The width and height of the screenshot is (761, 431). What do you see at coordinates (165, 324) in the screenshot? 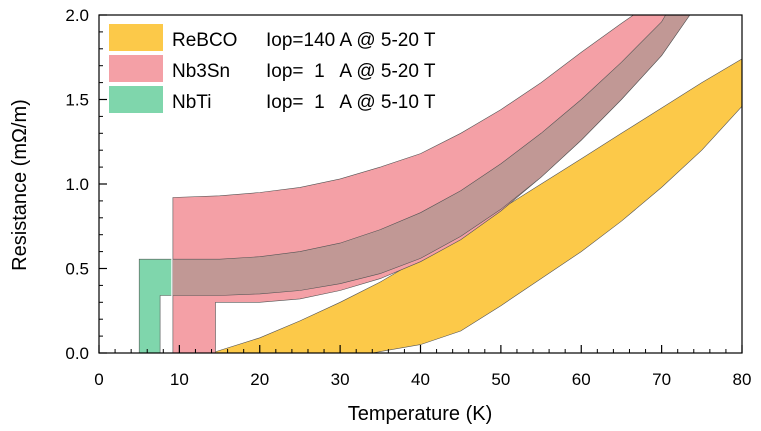
I see `edge-lower-nbti` at bounding box center [165, 324].